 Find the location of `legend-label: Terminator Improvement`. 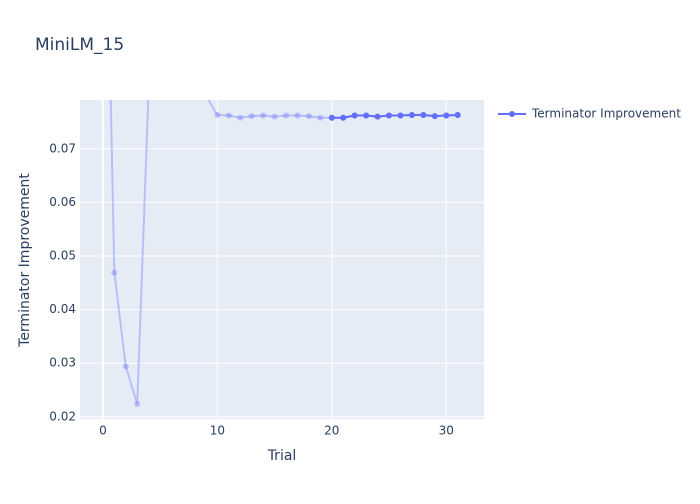

legend-label: Terminator Improvement is located at coordinates (606, 114).